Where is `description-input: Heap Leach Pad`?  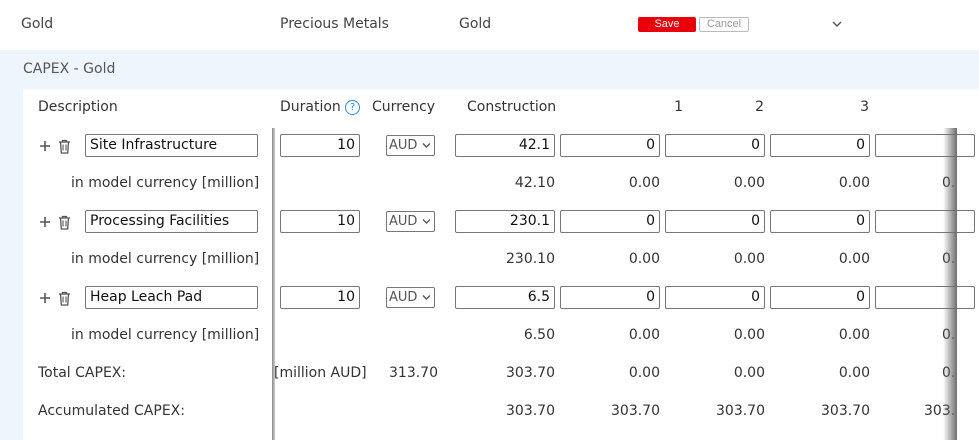
description-input: Heap Leach Pad is located at coordinates (171, 297).